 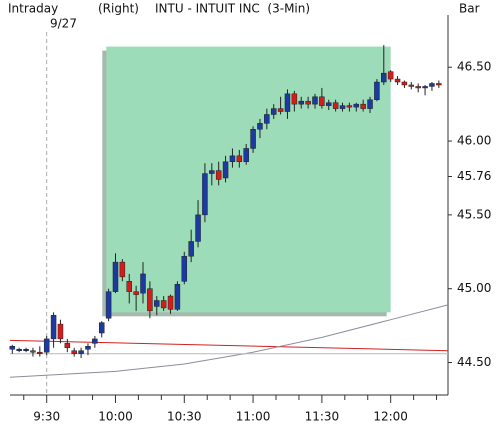 What do you see at coordinates (63, 24) in the screenshot?
I see `date-label: 9/27` at bounding box center [63, 24].